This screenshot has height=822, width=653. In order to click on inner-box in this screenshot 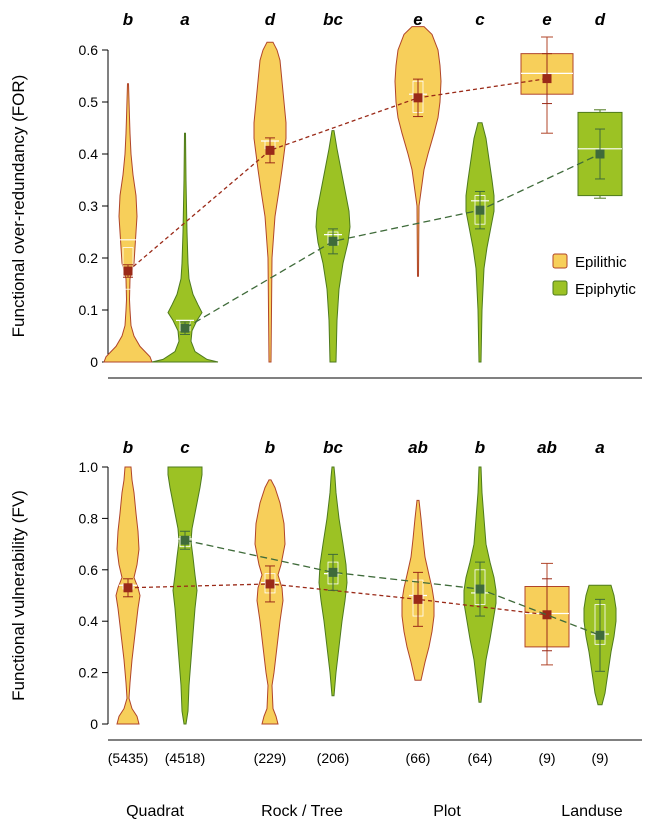, I will do `click(128, 268)`.